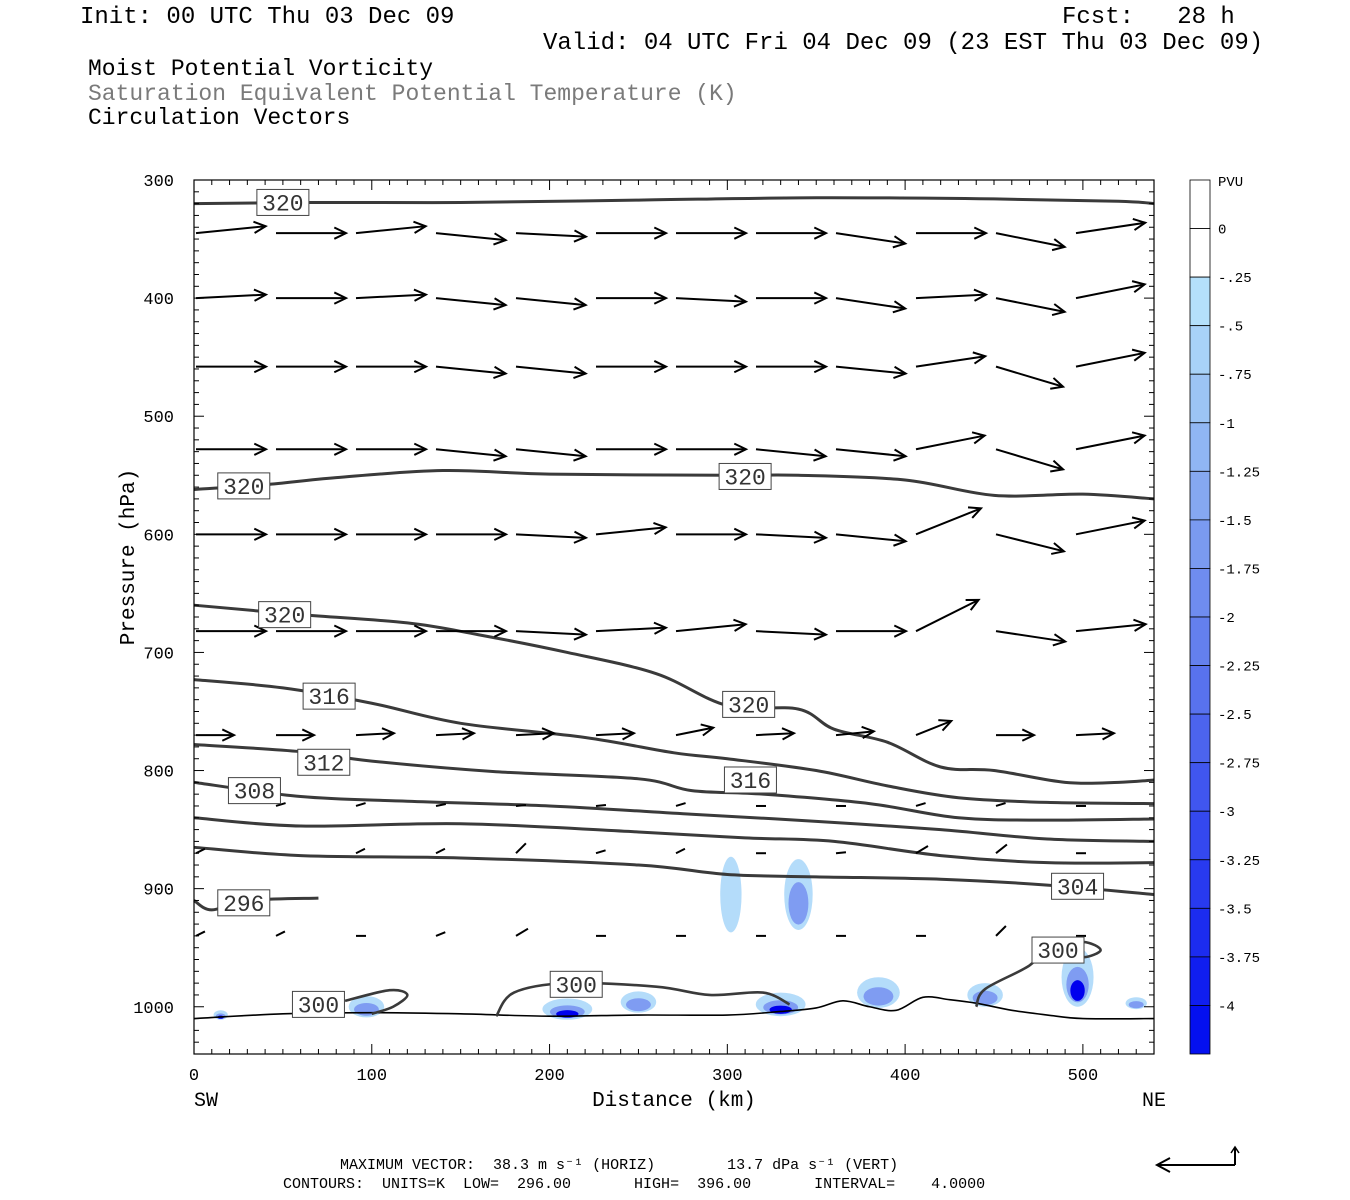 Image resolution: width=1350 pixels, height=1200 pixels. Describe the element at coordinates (318, 1006) in the screenshot. I see `contour-label: 300` at that location.